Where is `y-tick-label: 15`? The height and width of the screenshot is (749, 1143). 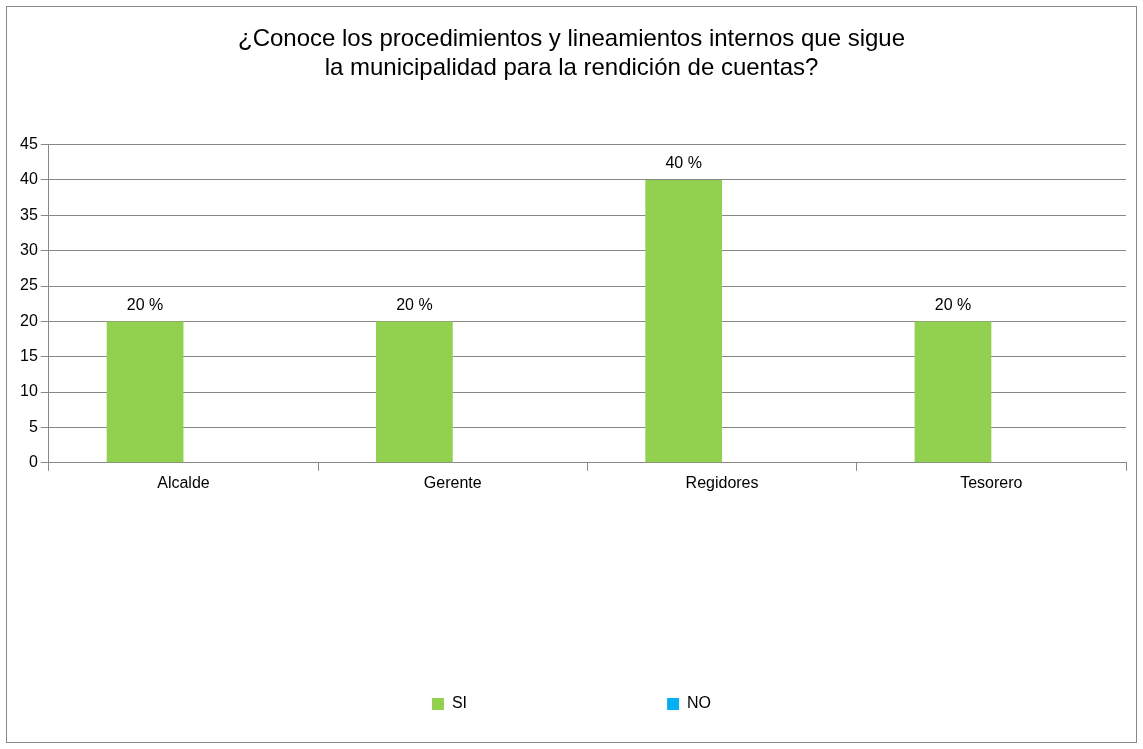
y-tick-label: 15 is located at coordinates (29, 356).